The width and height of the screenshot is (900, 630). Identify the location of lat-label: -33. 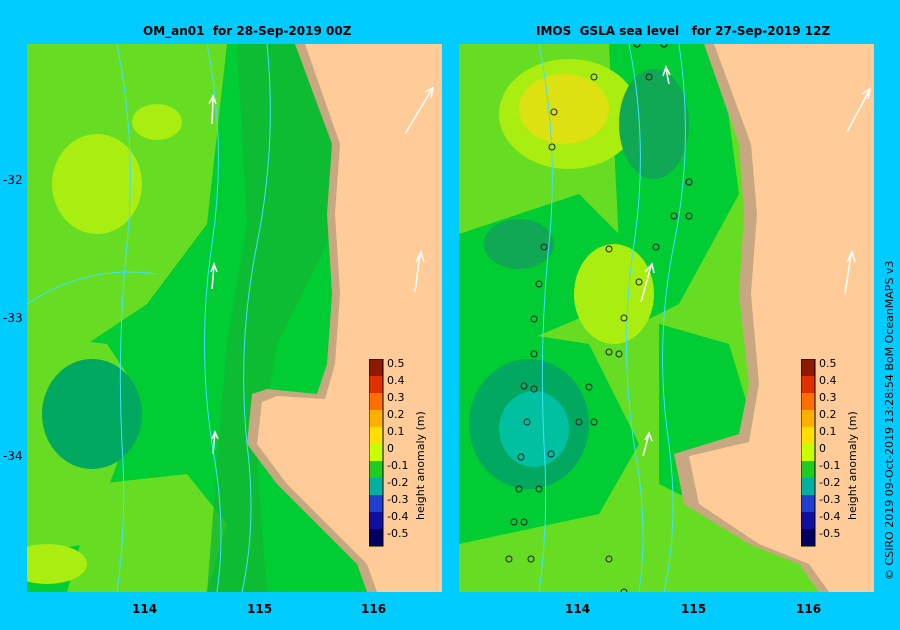
(13, 318).